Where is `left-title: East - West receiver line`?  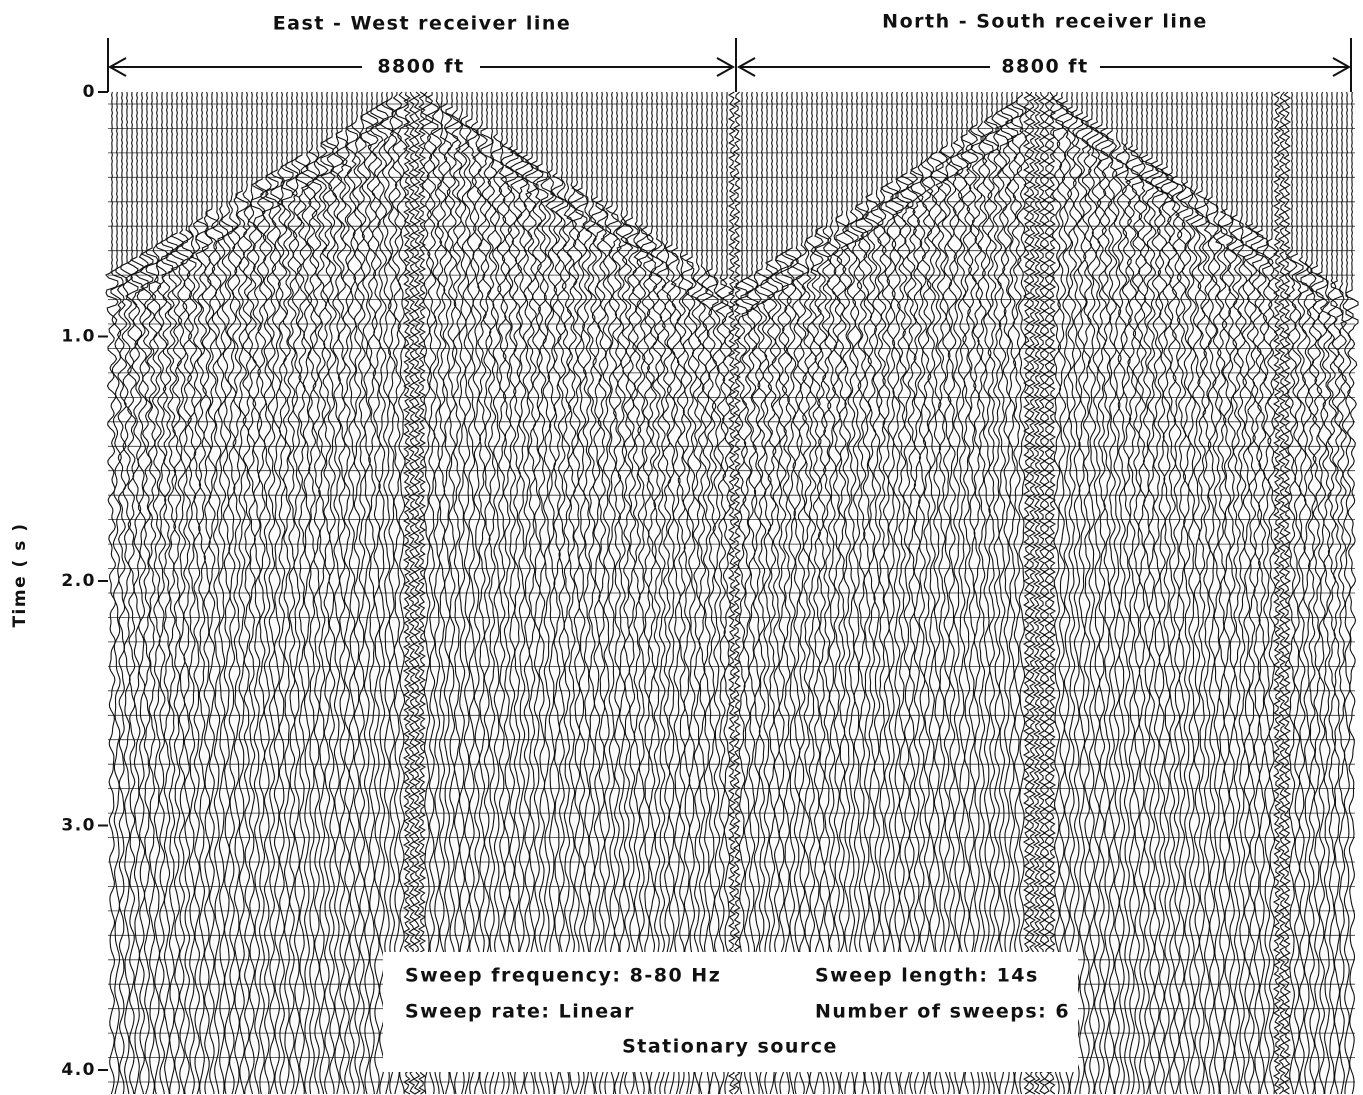
left-title: East - West receiver line is located at coordinates (422, 24).